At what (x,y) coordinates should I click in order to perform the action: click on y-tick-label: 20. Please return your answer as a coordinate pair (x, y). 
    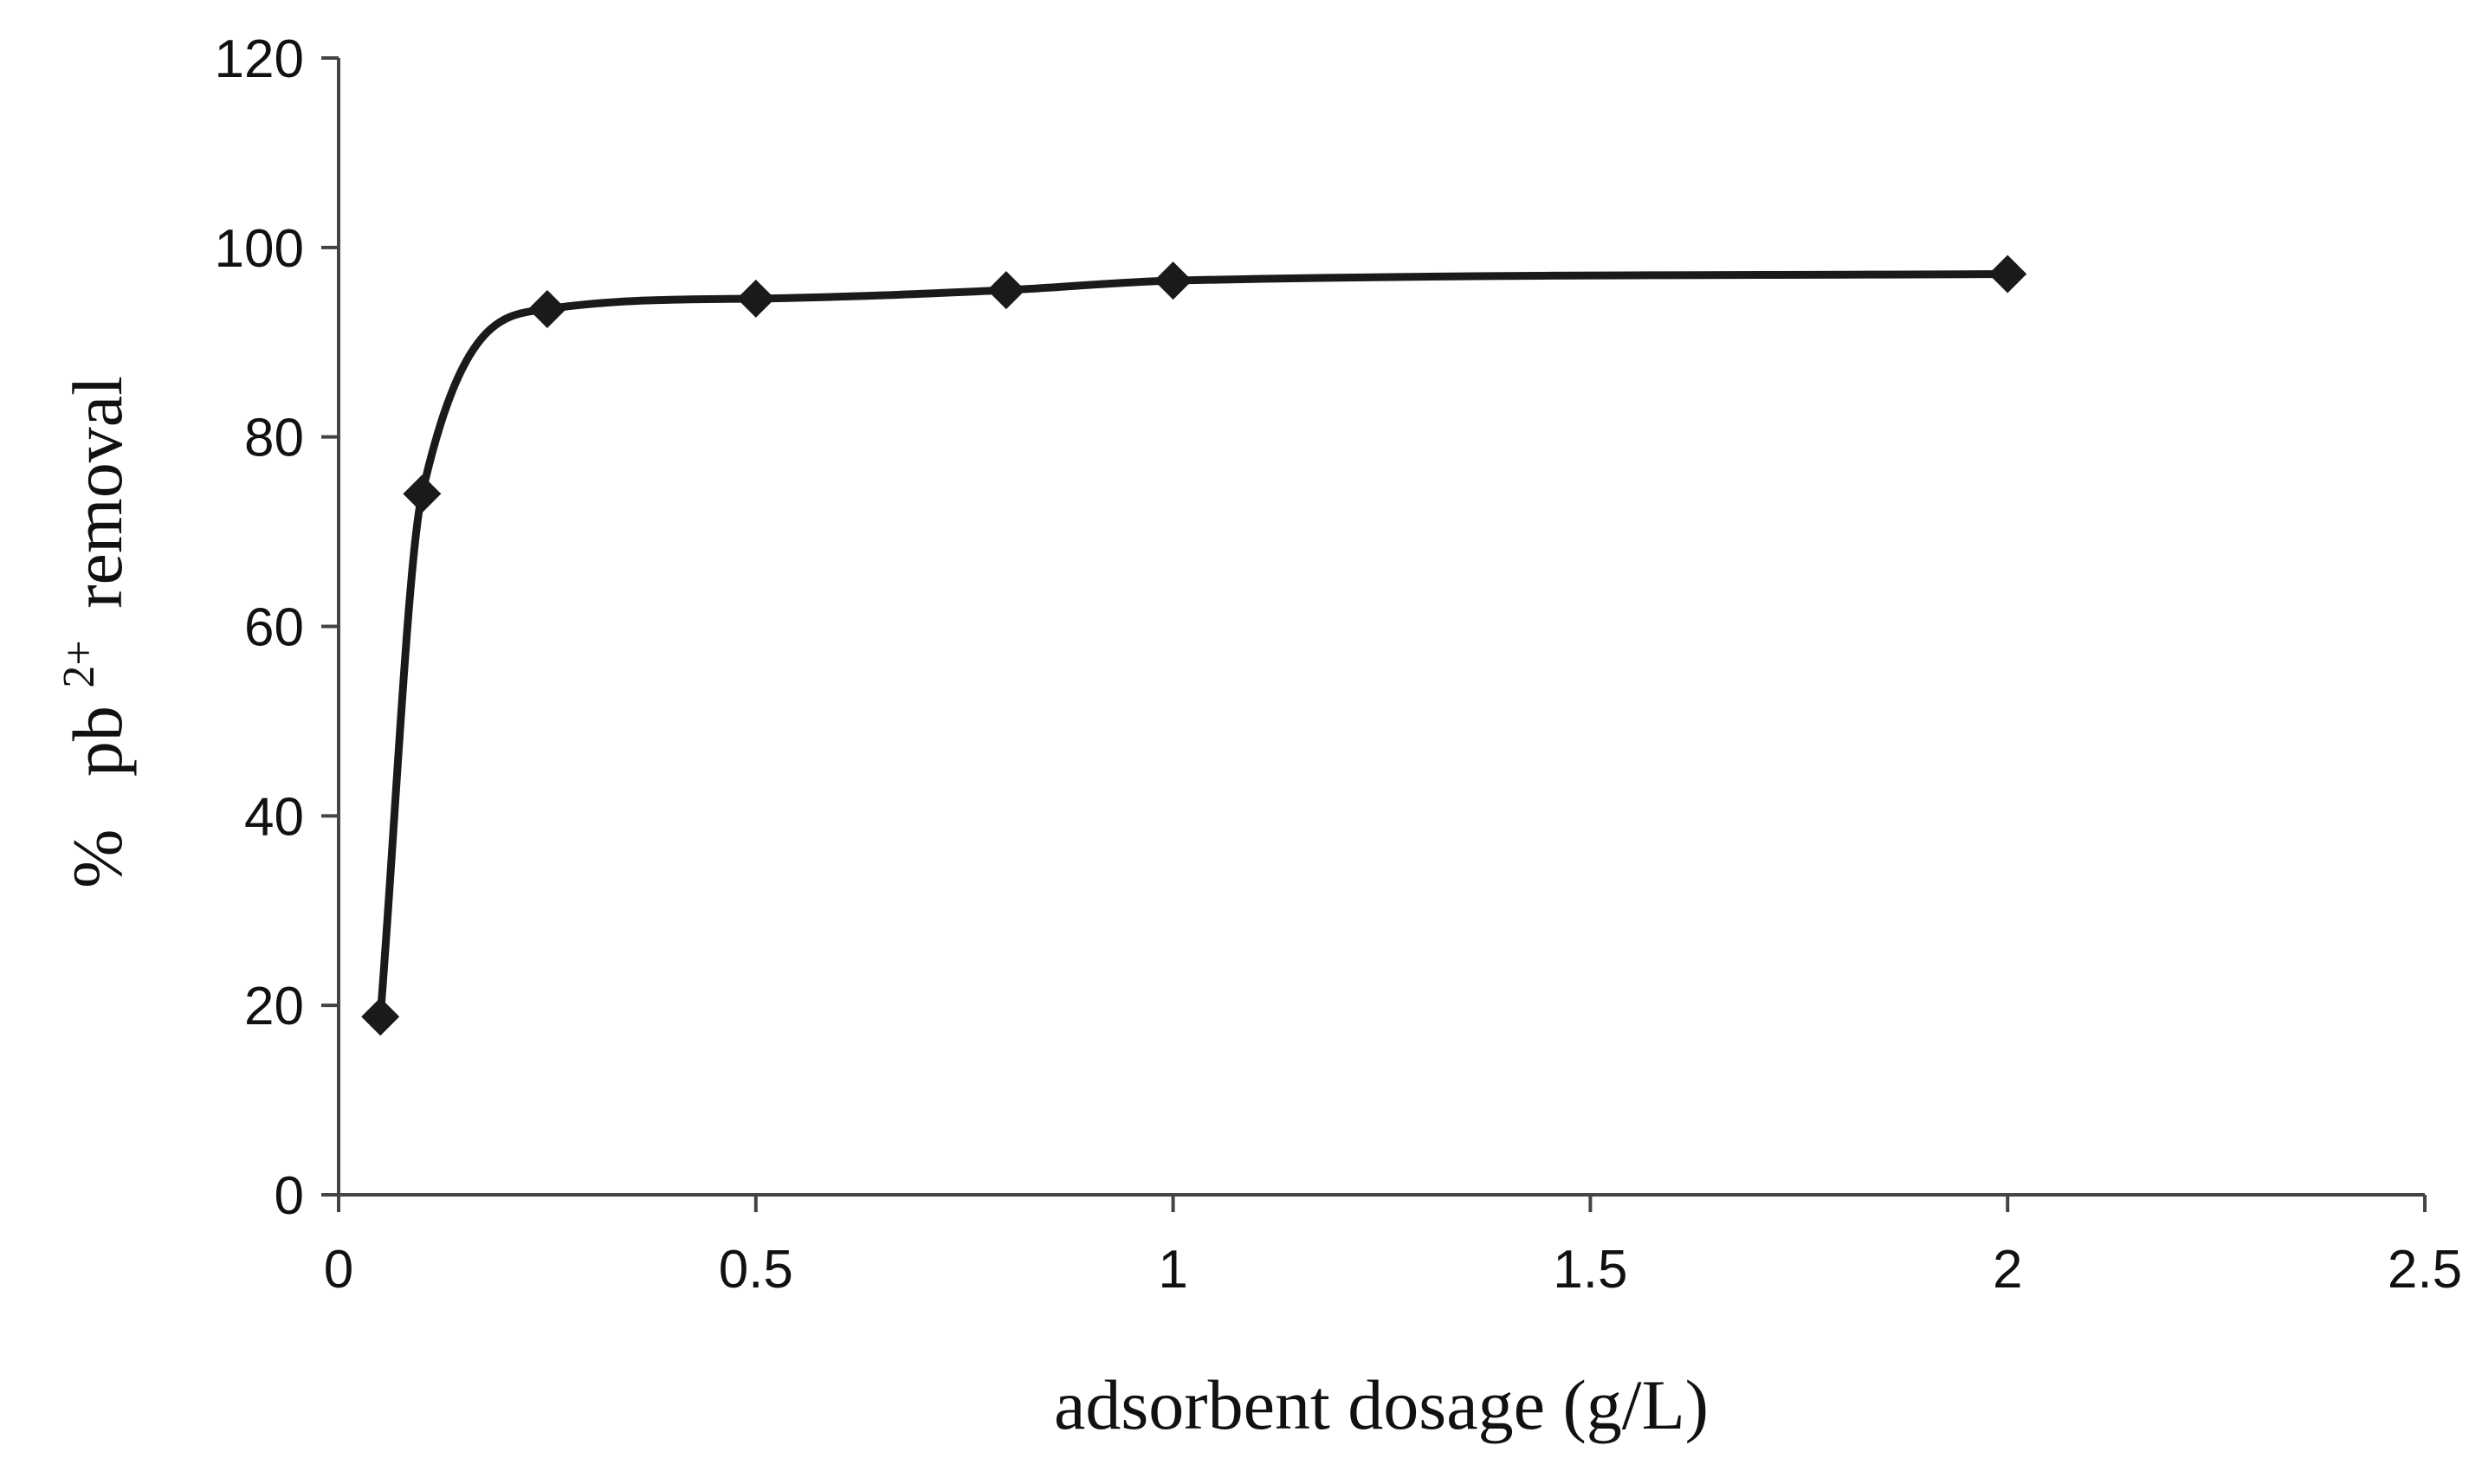
    Looking at the image, I should click on (274, 1006).